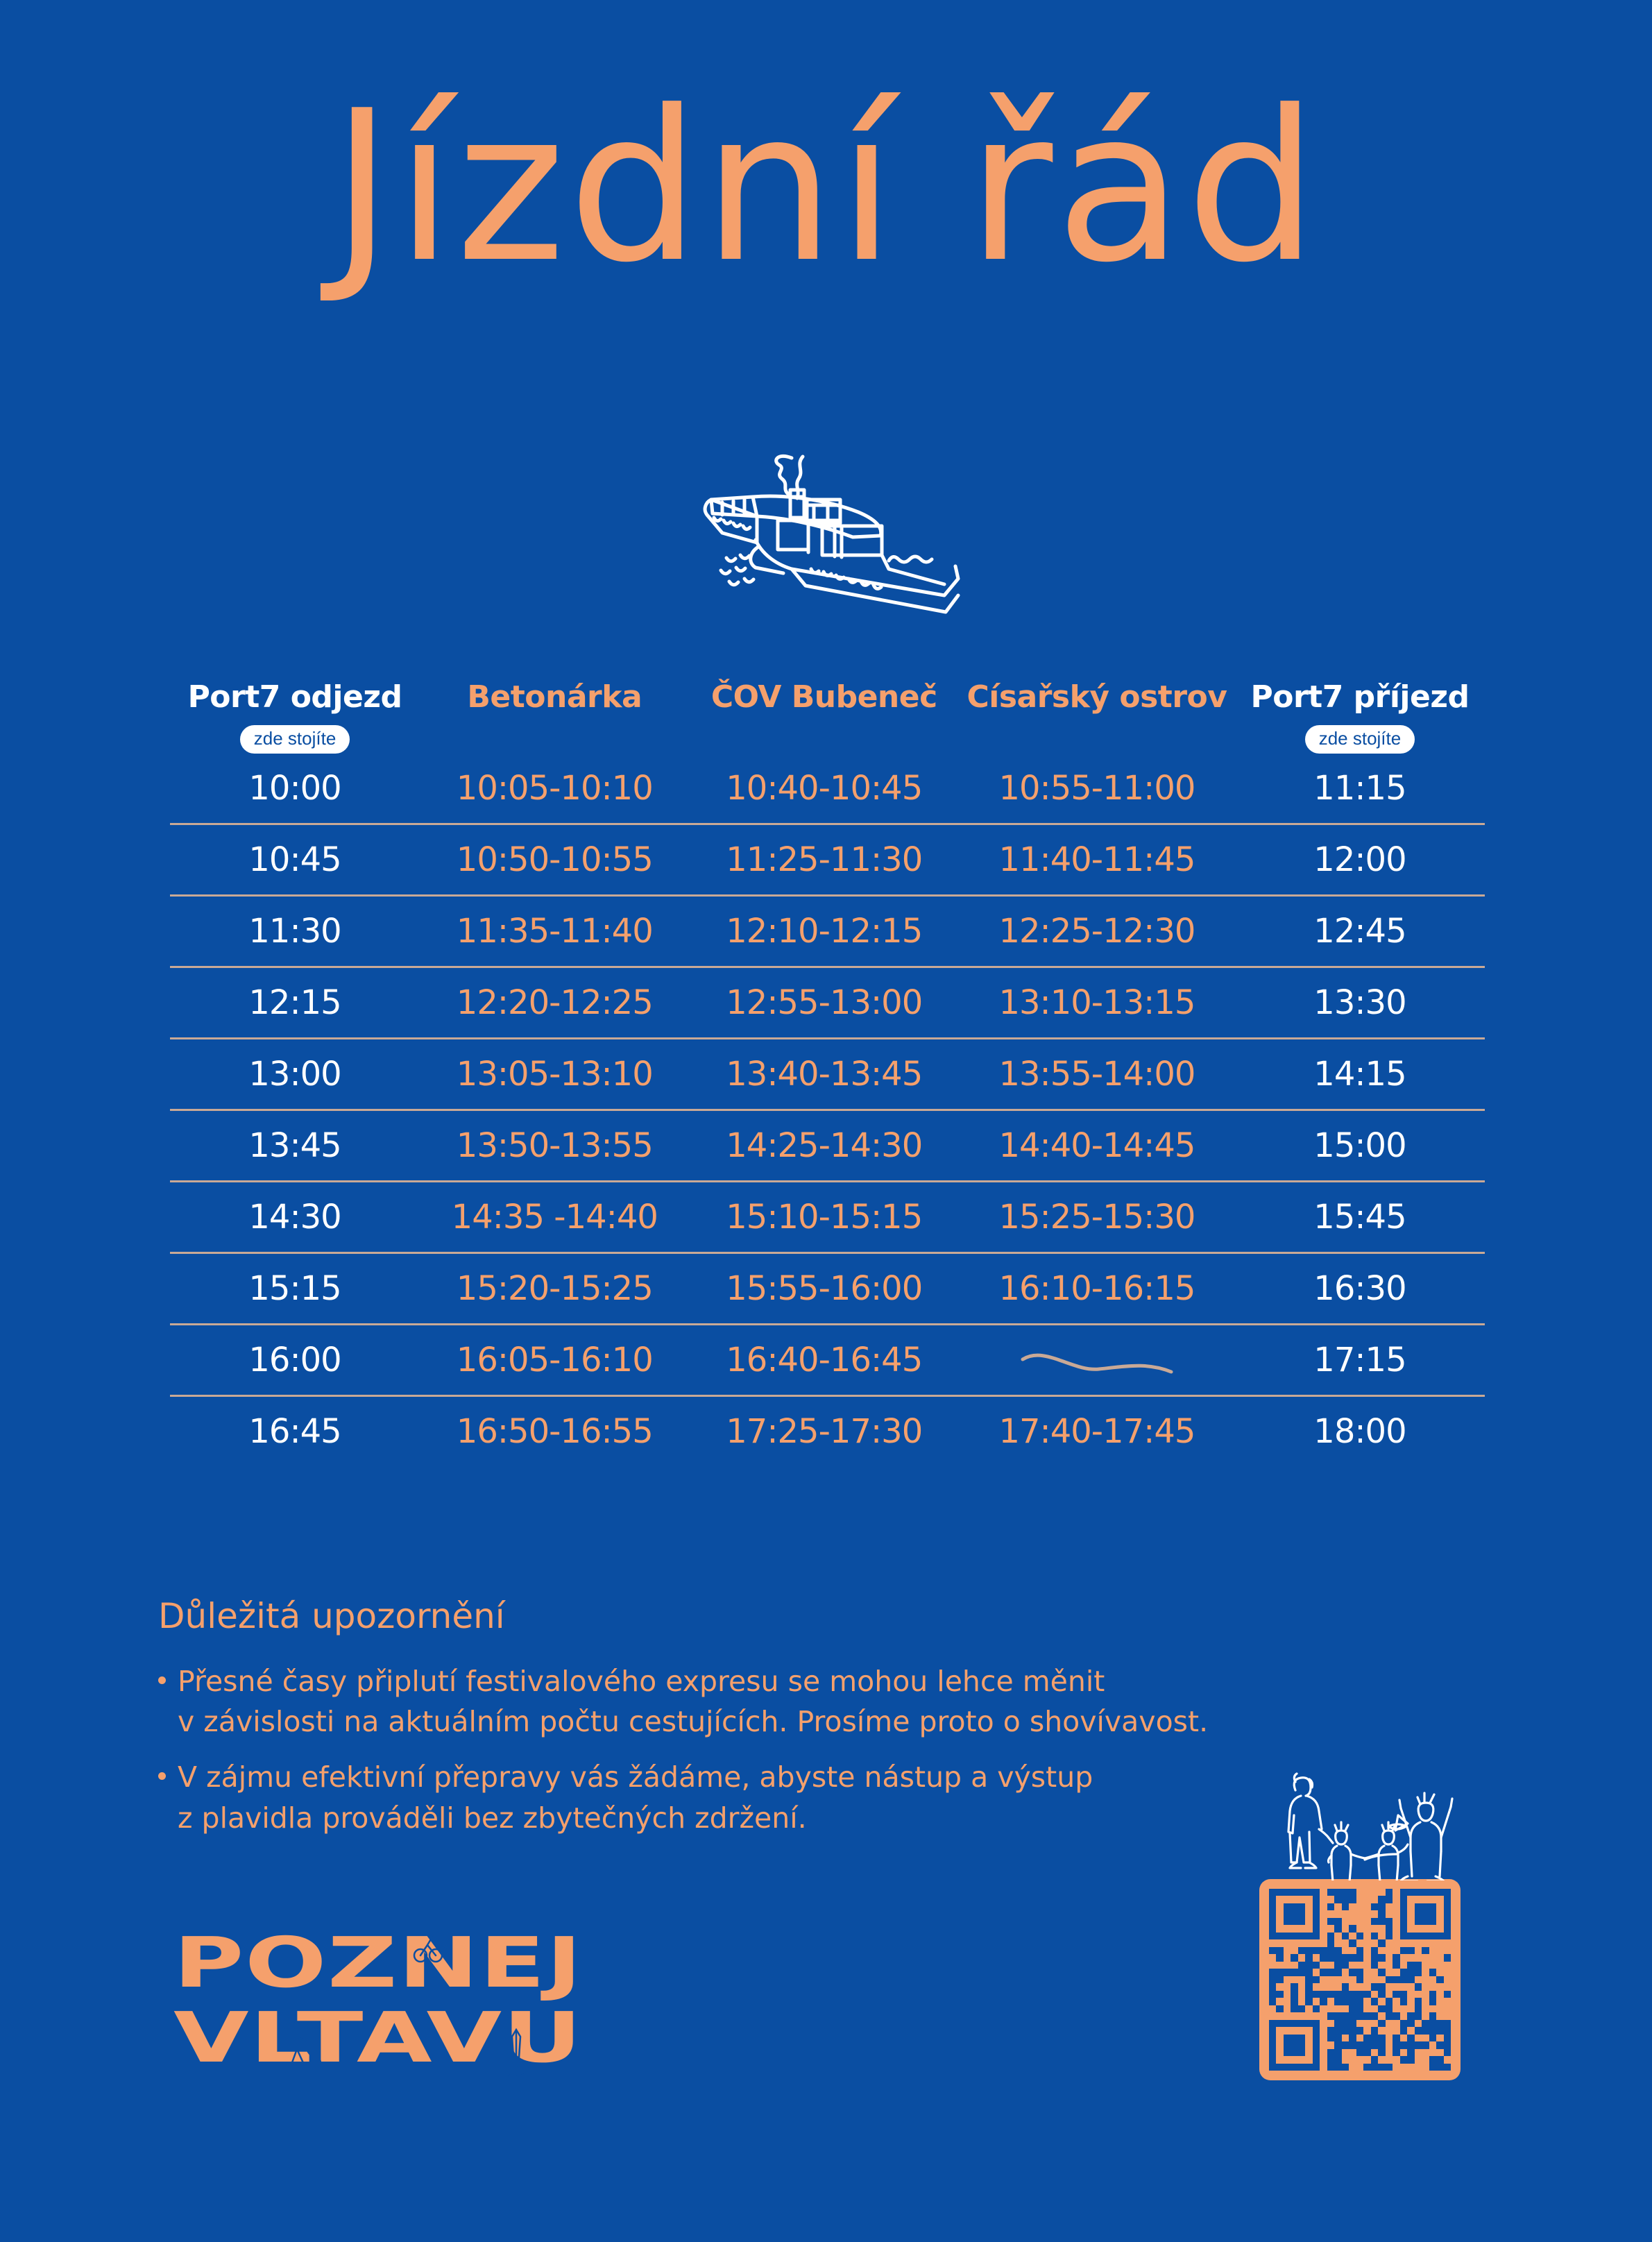 This screenshot has height=2242, width=1652. Describe the element at coordinates (295, 1216) in the screenshot. I see `cell-departure: 14:30` at that location.